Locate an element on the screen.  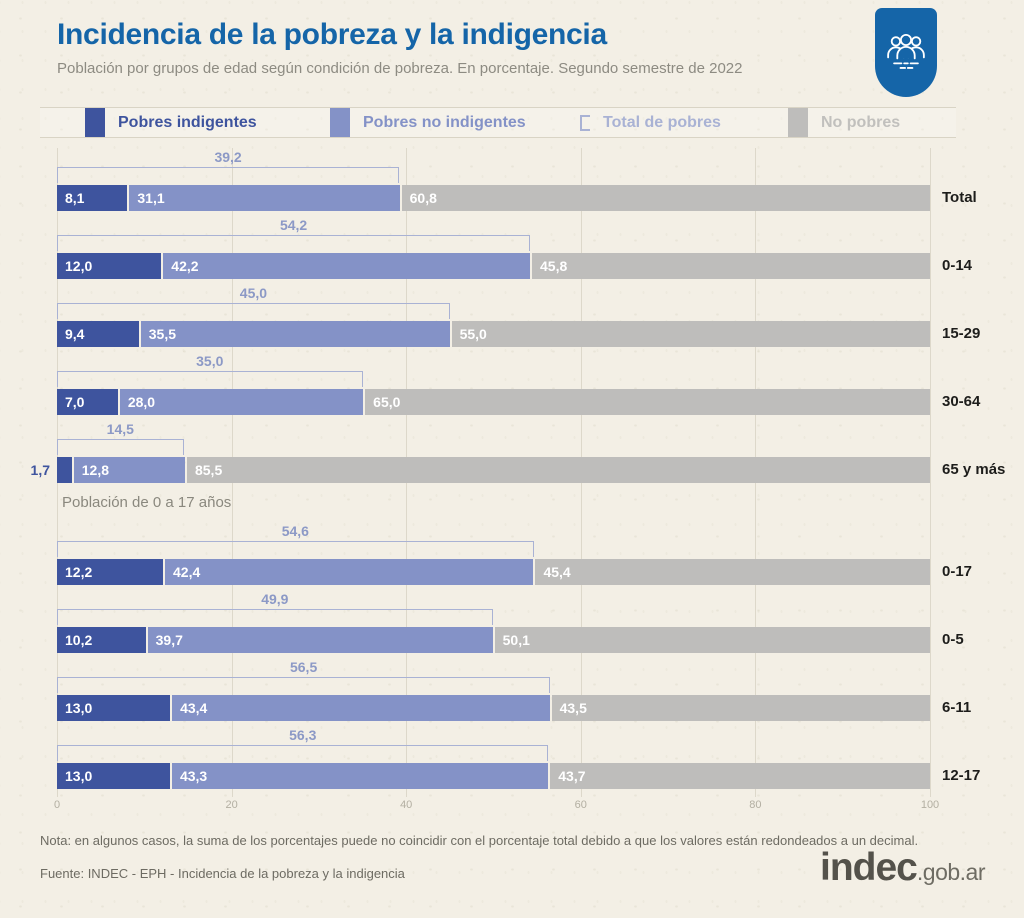
pobres-no-indigentes-segment: 28,0 is located at coordinates (241, 402).